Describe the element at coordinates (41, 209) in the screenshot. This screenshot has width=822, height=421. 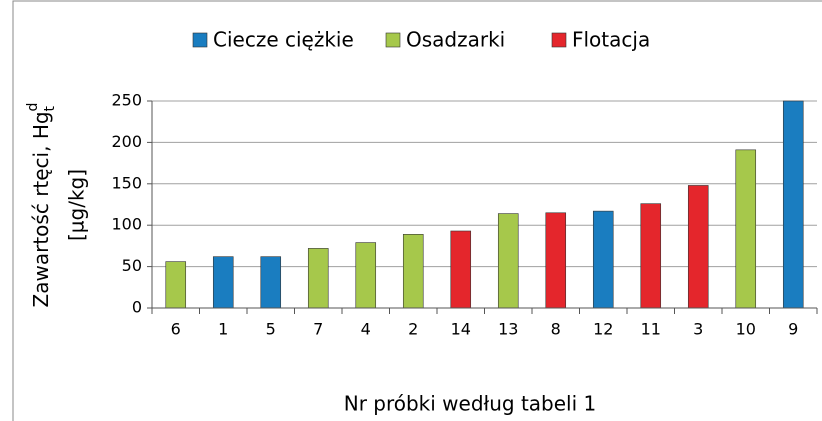
I see `y-axis-title-text: Zawartość rtęci, Hg` at that location.